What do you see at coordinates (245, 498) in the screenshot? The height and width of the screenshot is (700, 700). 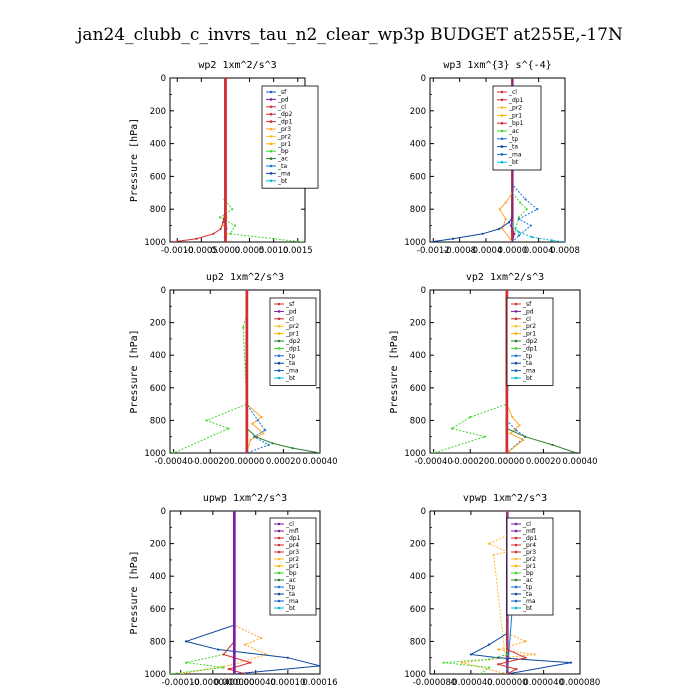 I see `panel-title: upwp 1xm^2/s^3` at bounding box center [245, 498].